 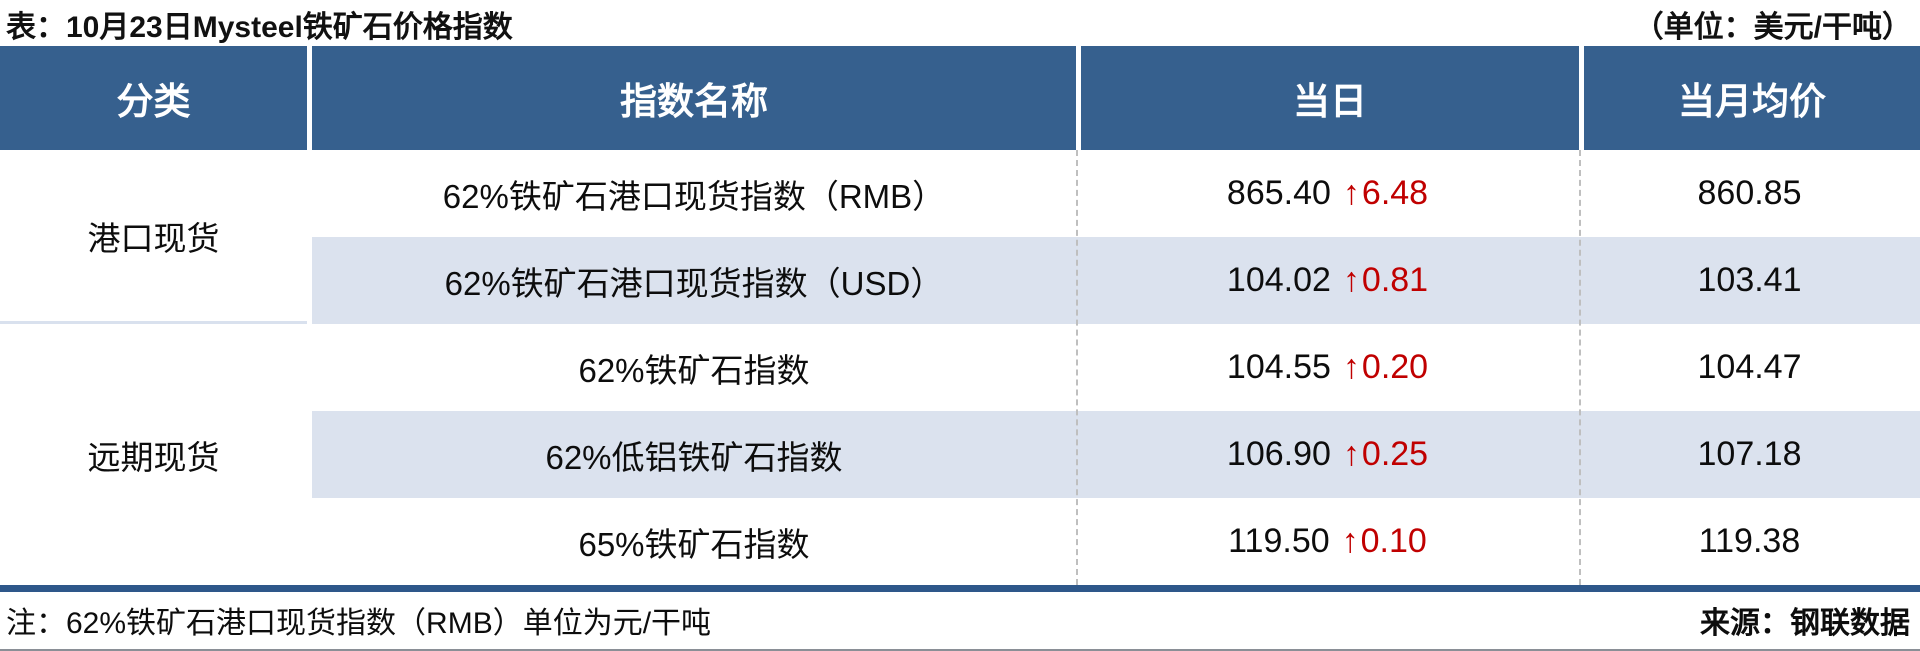 What do you see at coordinates (960, 620) in the screenshot?
I see `footer-row: 注：62%铁矿石港口现货指数（RMB）单位为元/干吨 来源：钢联数据` at bounding box center [960, 620].